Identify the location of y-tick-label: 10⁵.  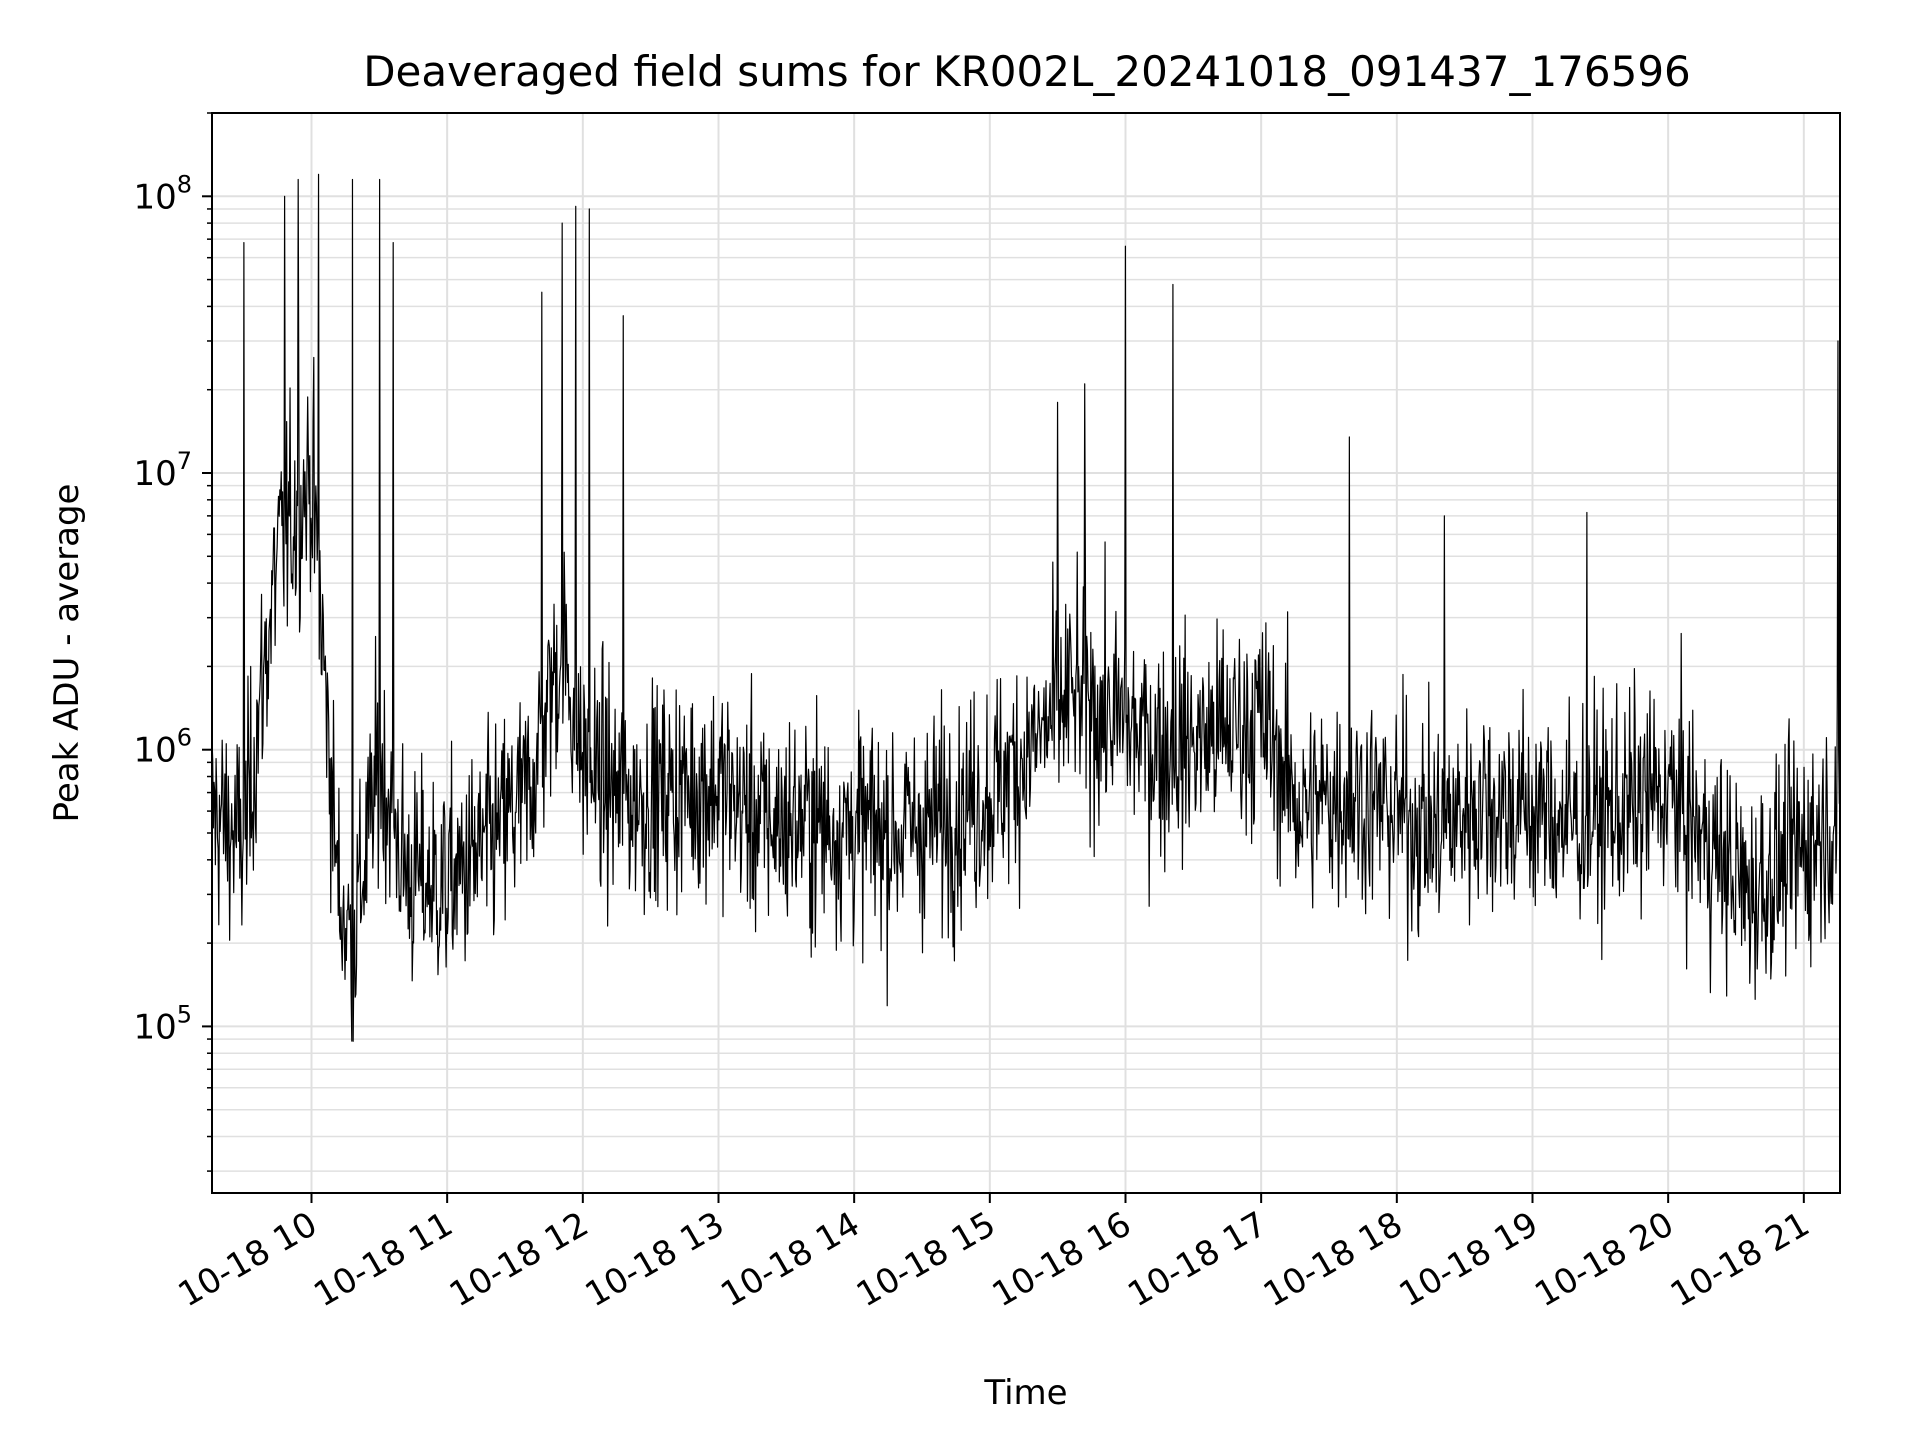
(162, 1023).